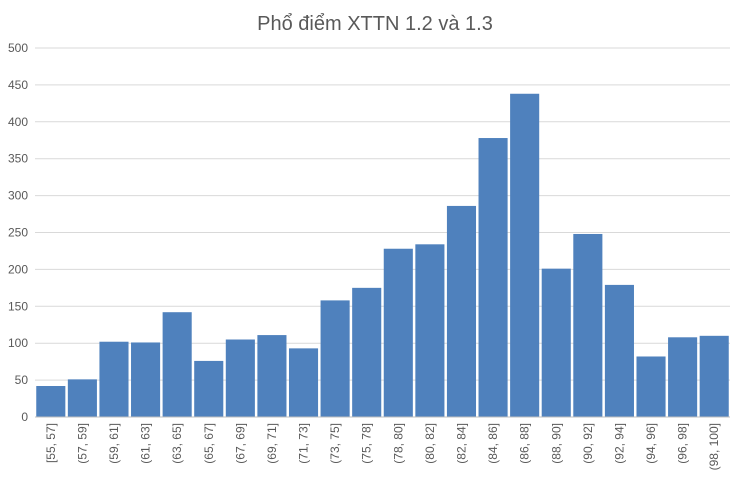  I want to click on x-tick-label: (84, 86], so click(493, 443).